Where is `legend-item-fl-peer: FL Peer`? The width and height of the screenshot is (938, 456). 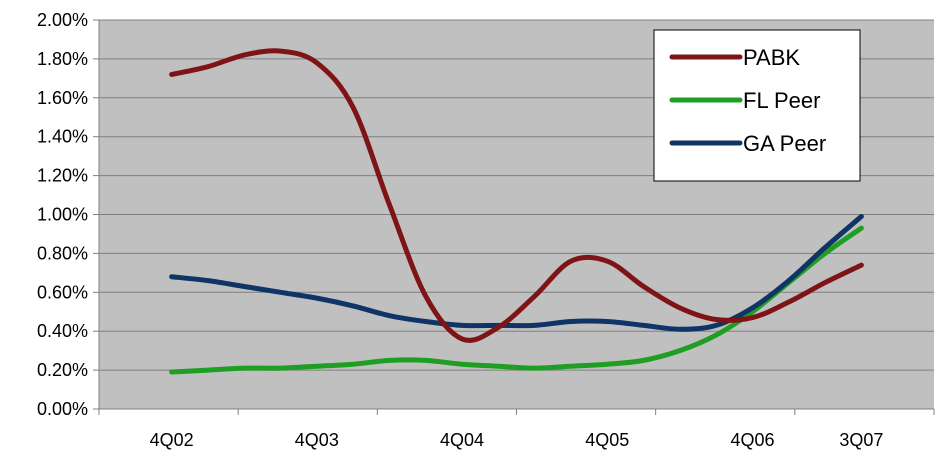
legend-item-fl-peer: FL Peer is located at coordinates (744, 100).